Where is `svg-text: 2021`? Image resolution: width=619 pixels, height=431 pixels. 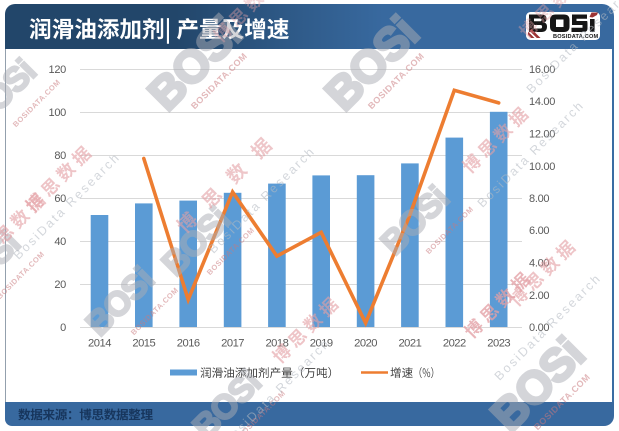
svg-text: 2021 is located at coordinates (409, 344).